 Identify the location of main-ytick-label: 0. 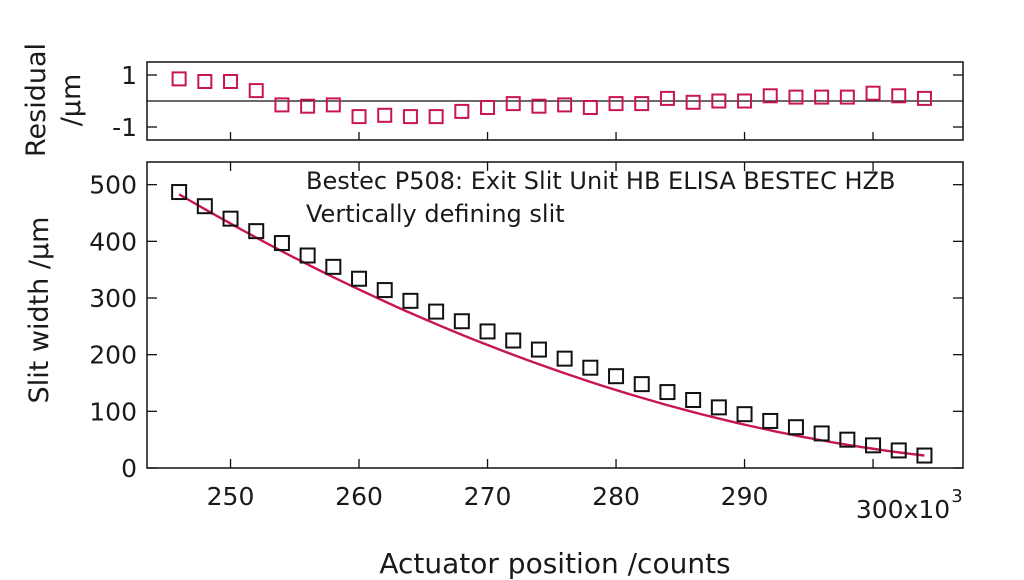
(129, 468).